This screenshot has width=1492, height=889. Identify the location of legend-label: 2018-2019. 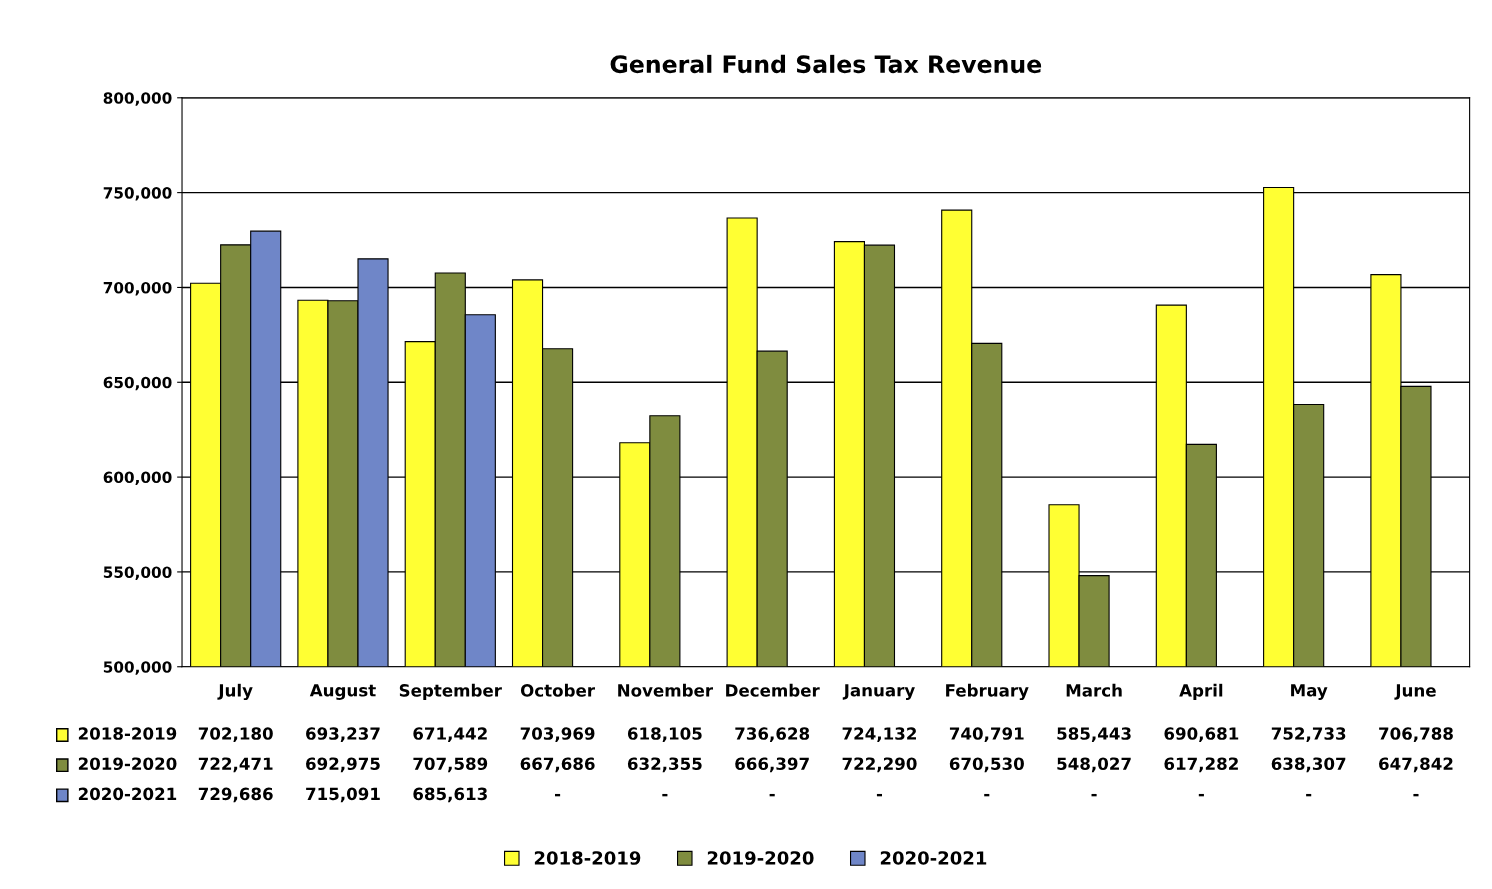
(127, 733).